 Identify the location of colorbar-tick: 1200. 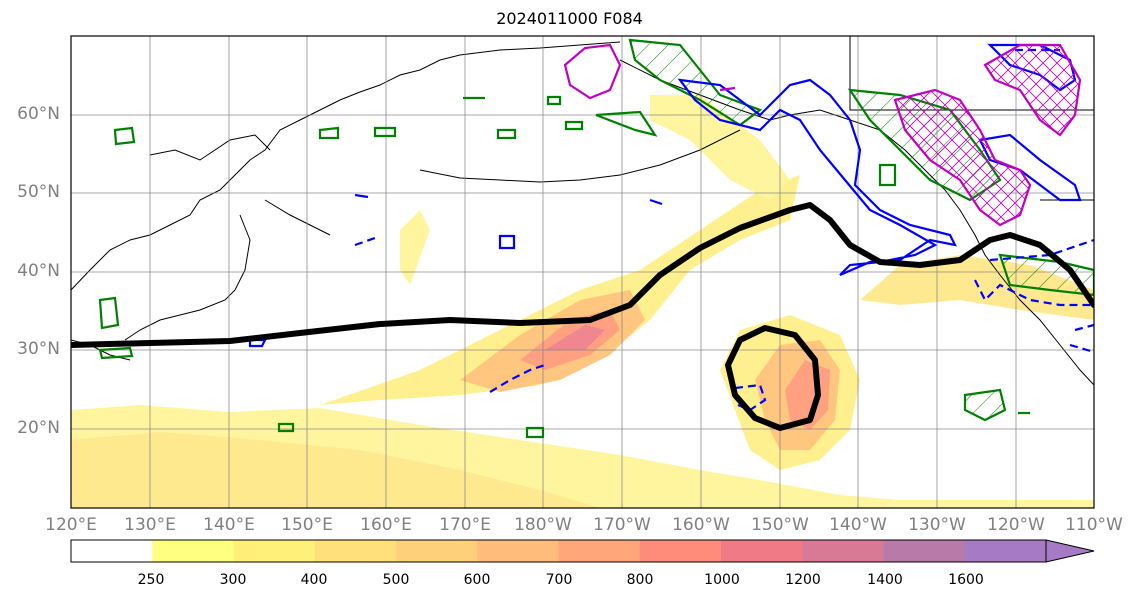
(803, 580).